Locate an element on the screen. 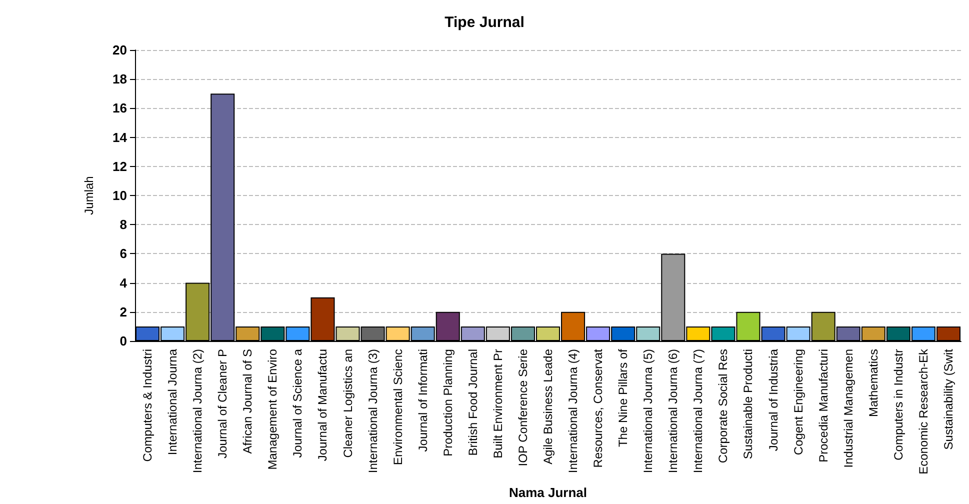  y-tick-label: 6 is located at coordinates (123, 254).